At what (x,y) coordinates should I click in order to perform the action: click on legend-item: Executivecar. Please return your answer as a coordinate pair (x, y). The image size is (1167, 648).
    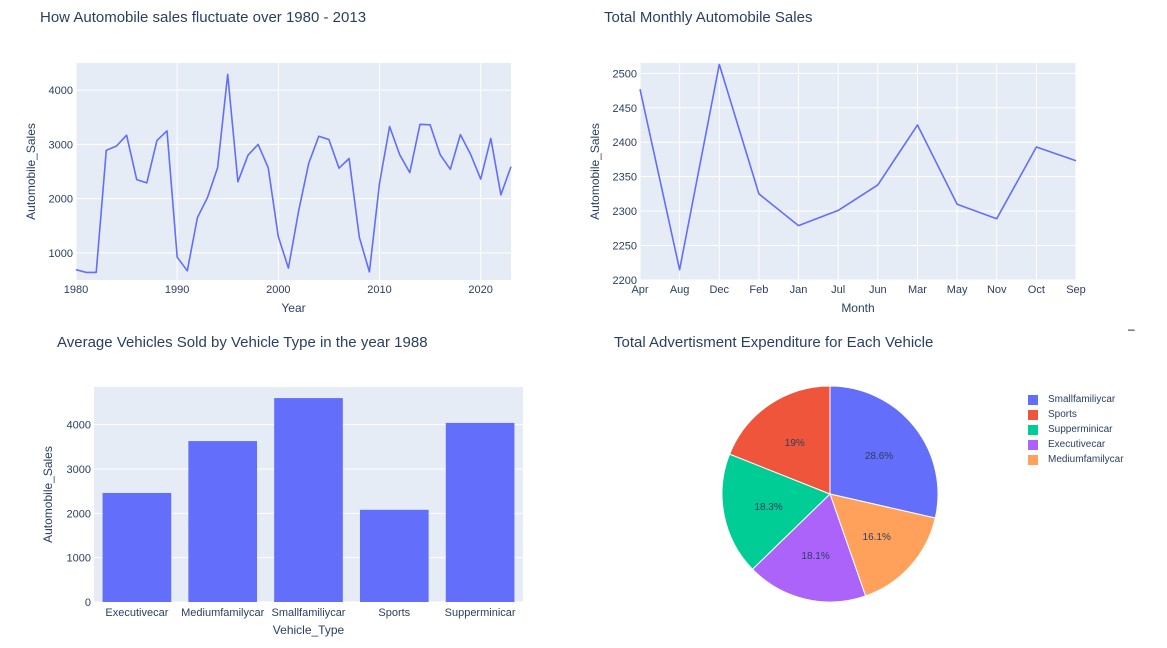
    Looking at the image, I should click on (1076, 444).